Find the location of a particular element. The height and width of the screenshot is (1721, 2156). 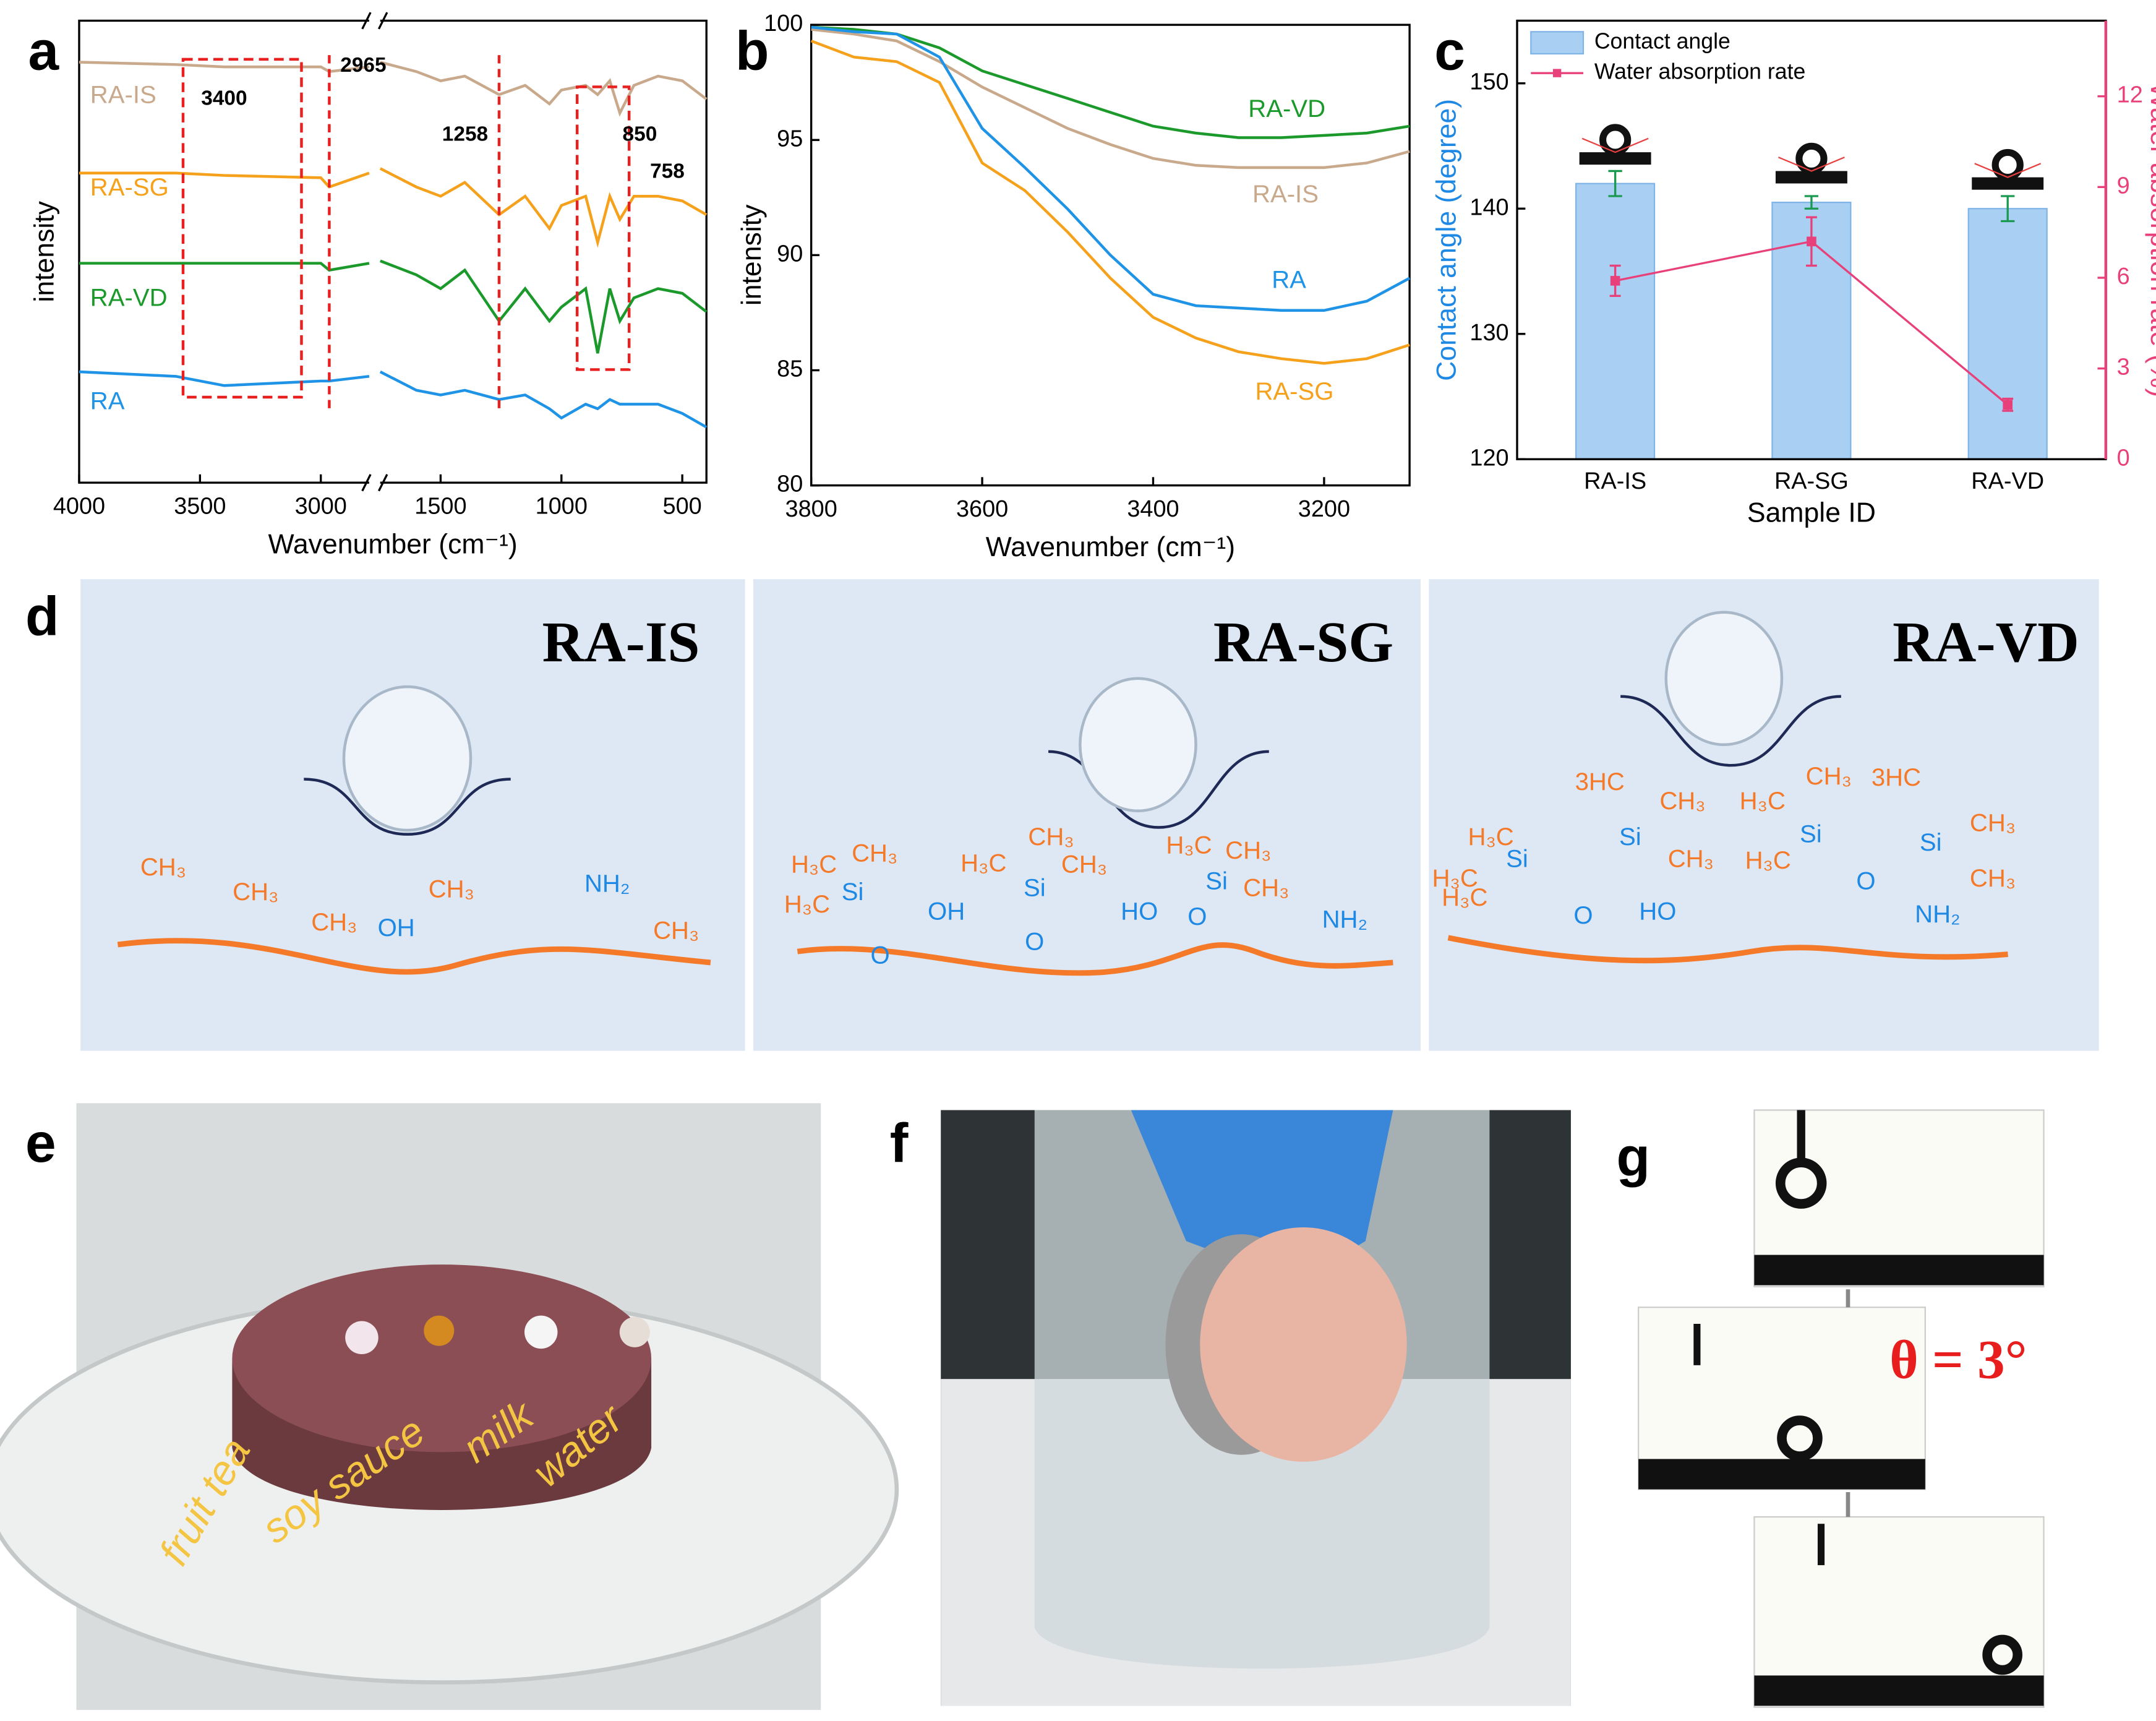

x-axis-label: Sample ID is located at coordinates (1811, 512).